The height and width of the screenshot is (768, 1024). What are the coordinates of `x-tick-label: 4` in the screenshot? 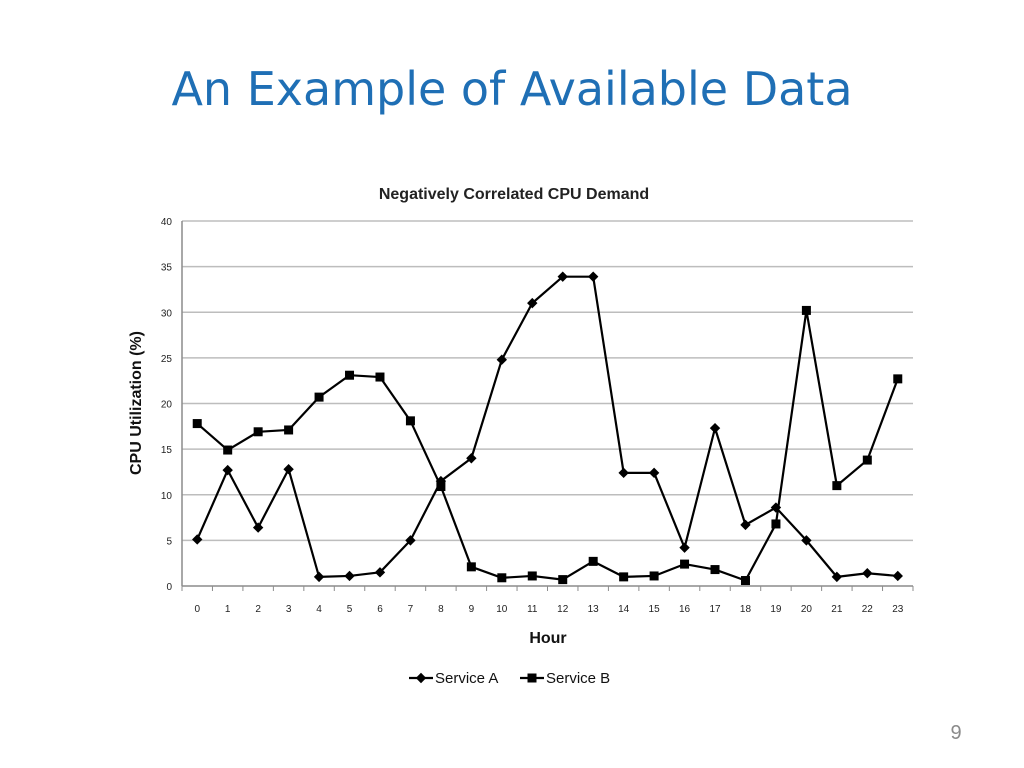 It's located at (319, 609).